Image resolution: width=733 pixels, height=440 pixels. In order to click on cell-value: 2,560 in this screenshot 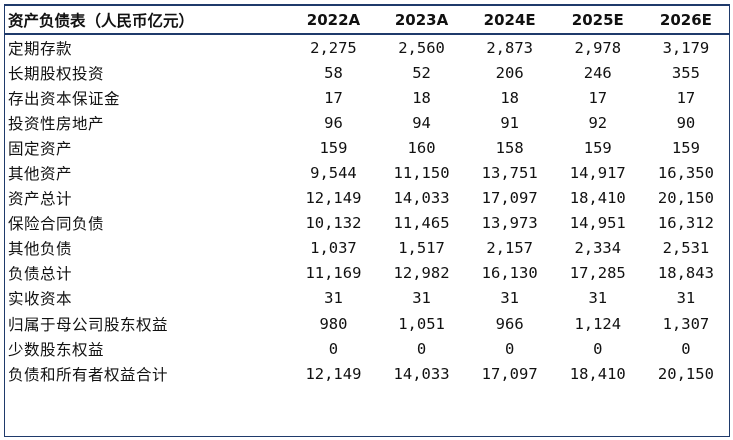, I will do `click(421, 47)`.